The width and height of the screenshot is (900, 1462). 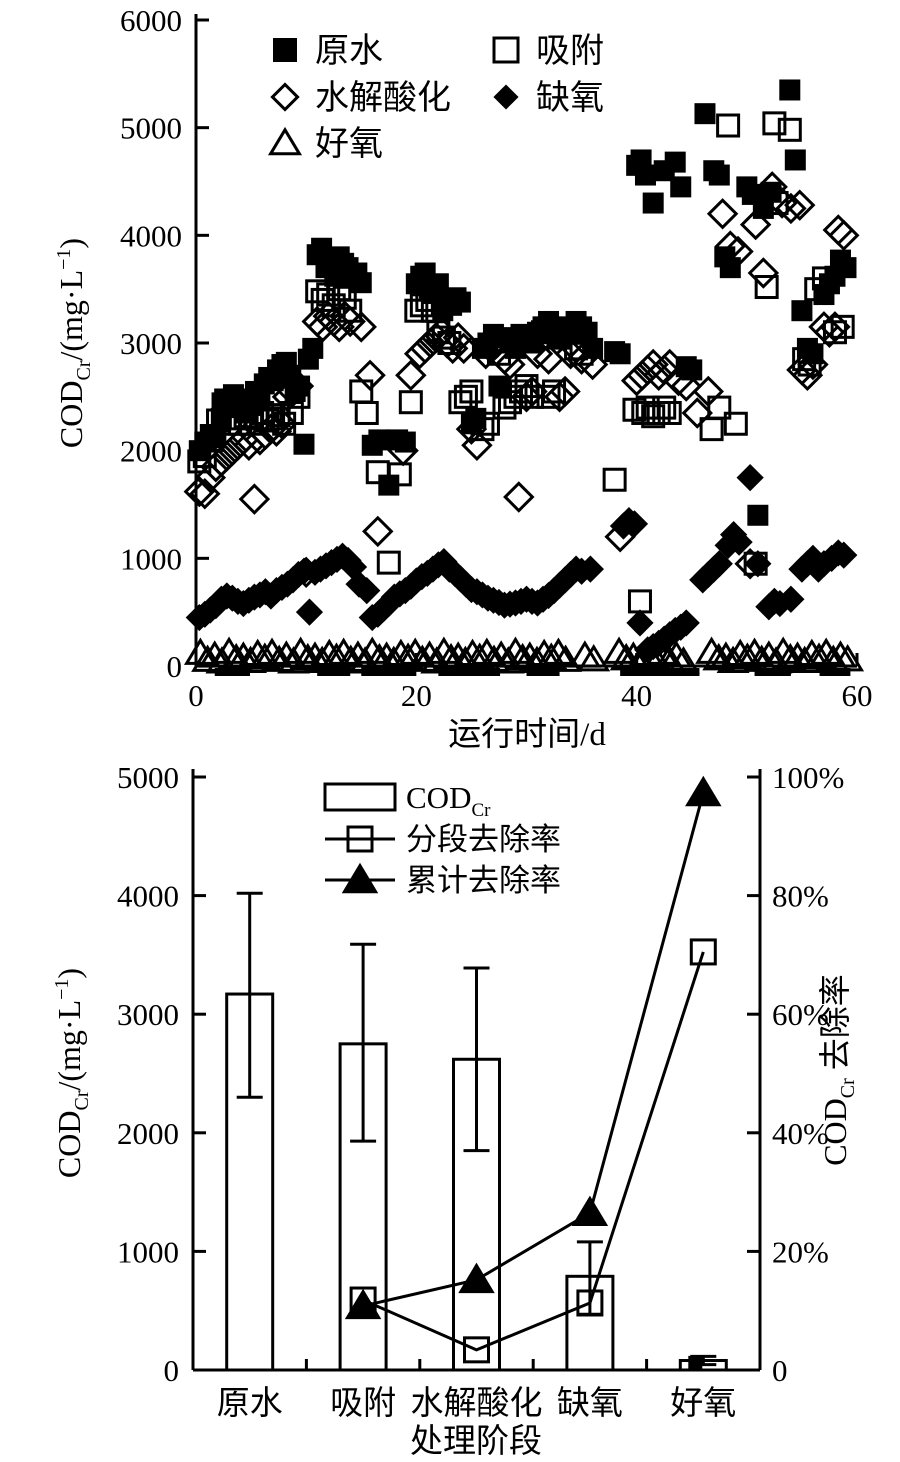 I want to click on series-aerobic, so click(x=524, y=655).